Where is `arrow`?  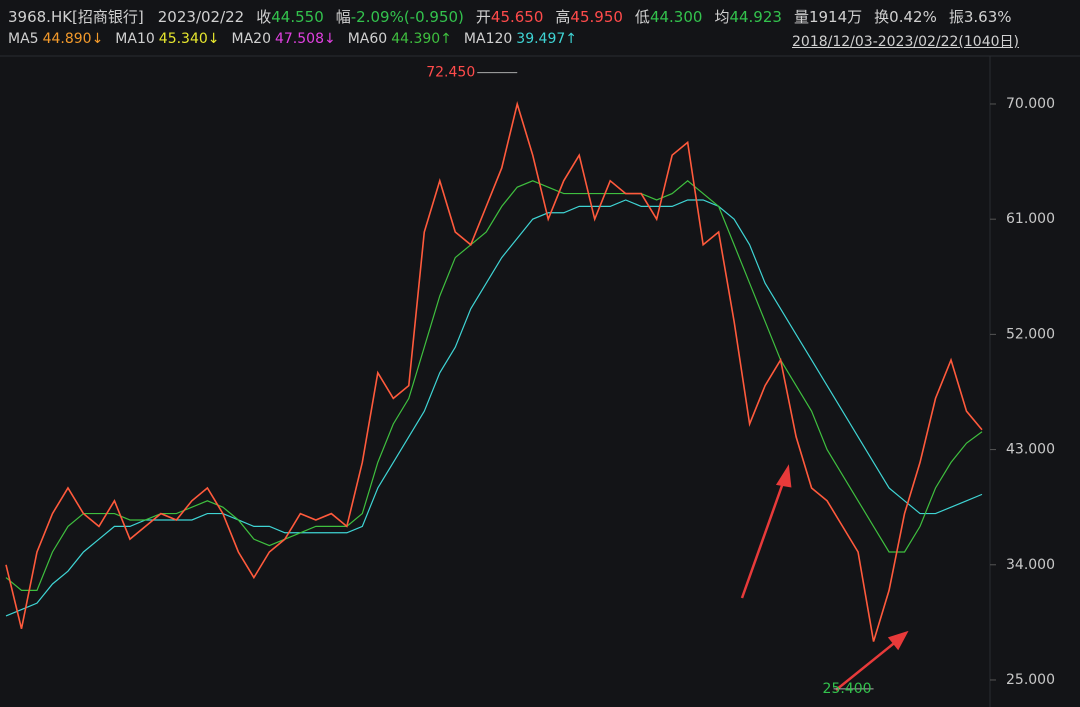
arrow is located at coordinates (824, 577).